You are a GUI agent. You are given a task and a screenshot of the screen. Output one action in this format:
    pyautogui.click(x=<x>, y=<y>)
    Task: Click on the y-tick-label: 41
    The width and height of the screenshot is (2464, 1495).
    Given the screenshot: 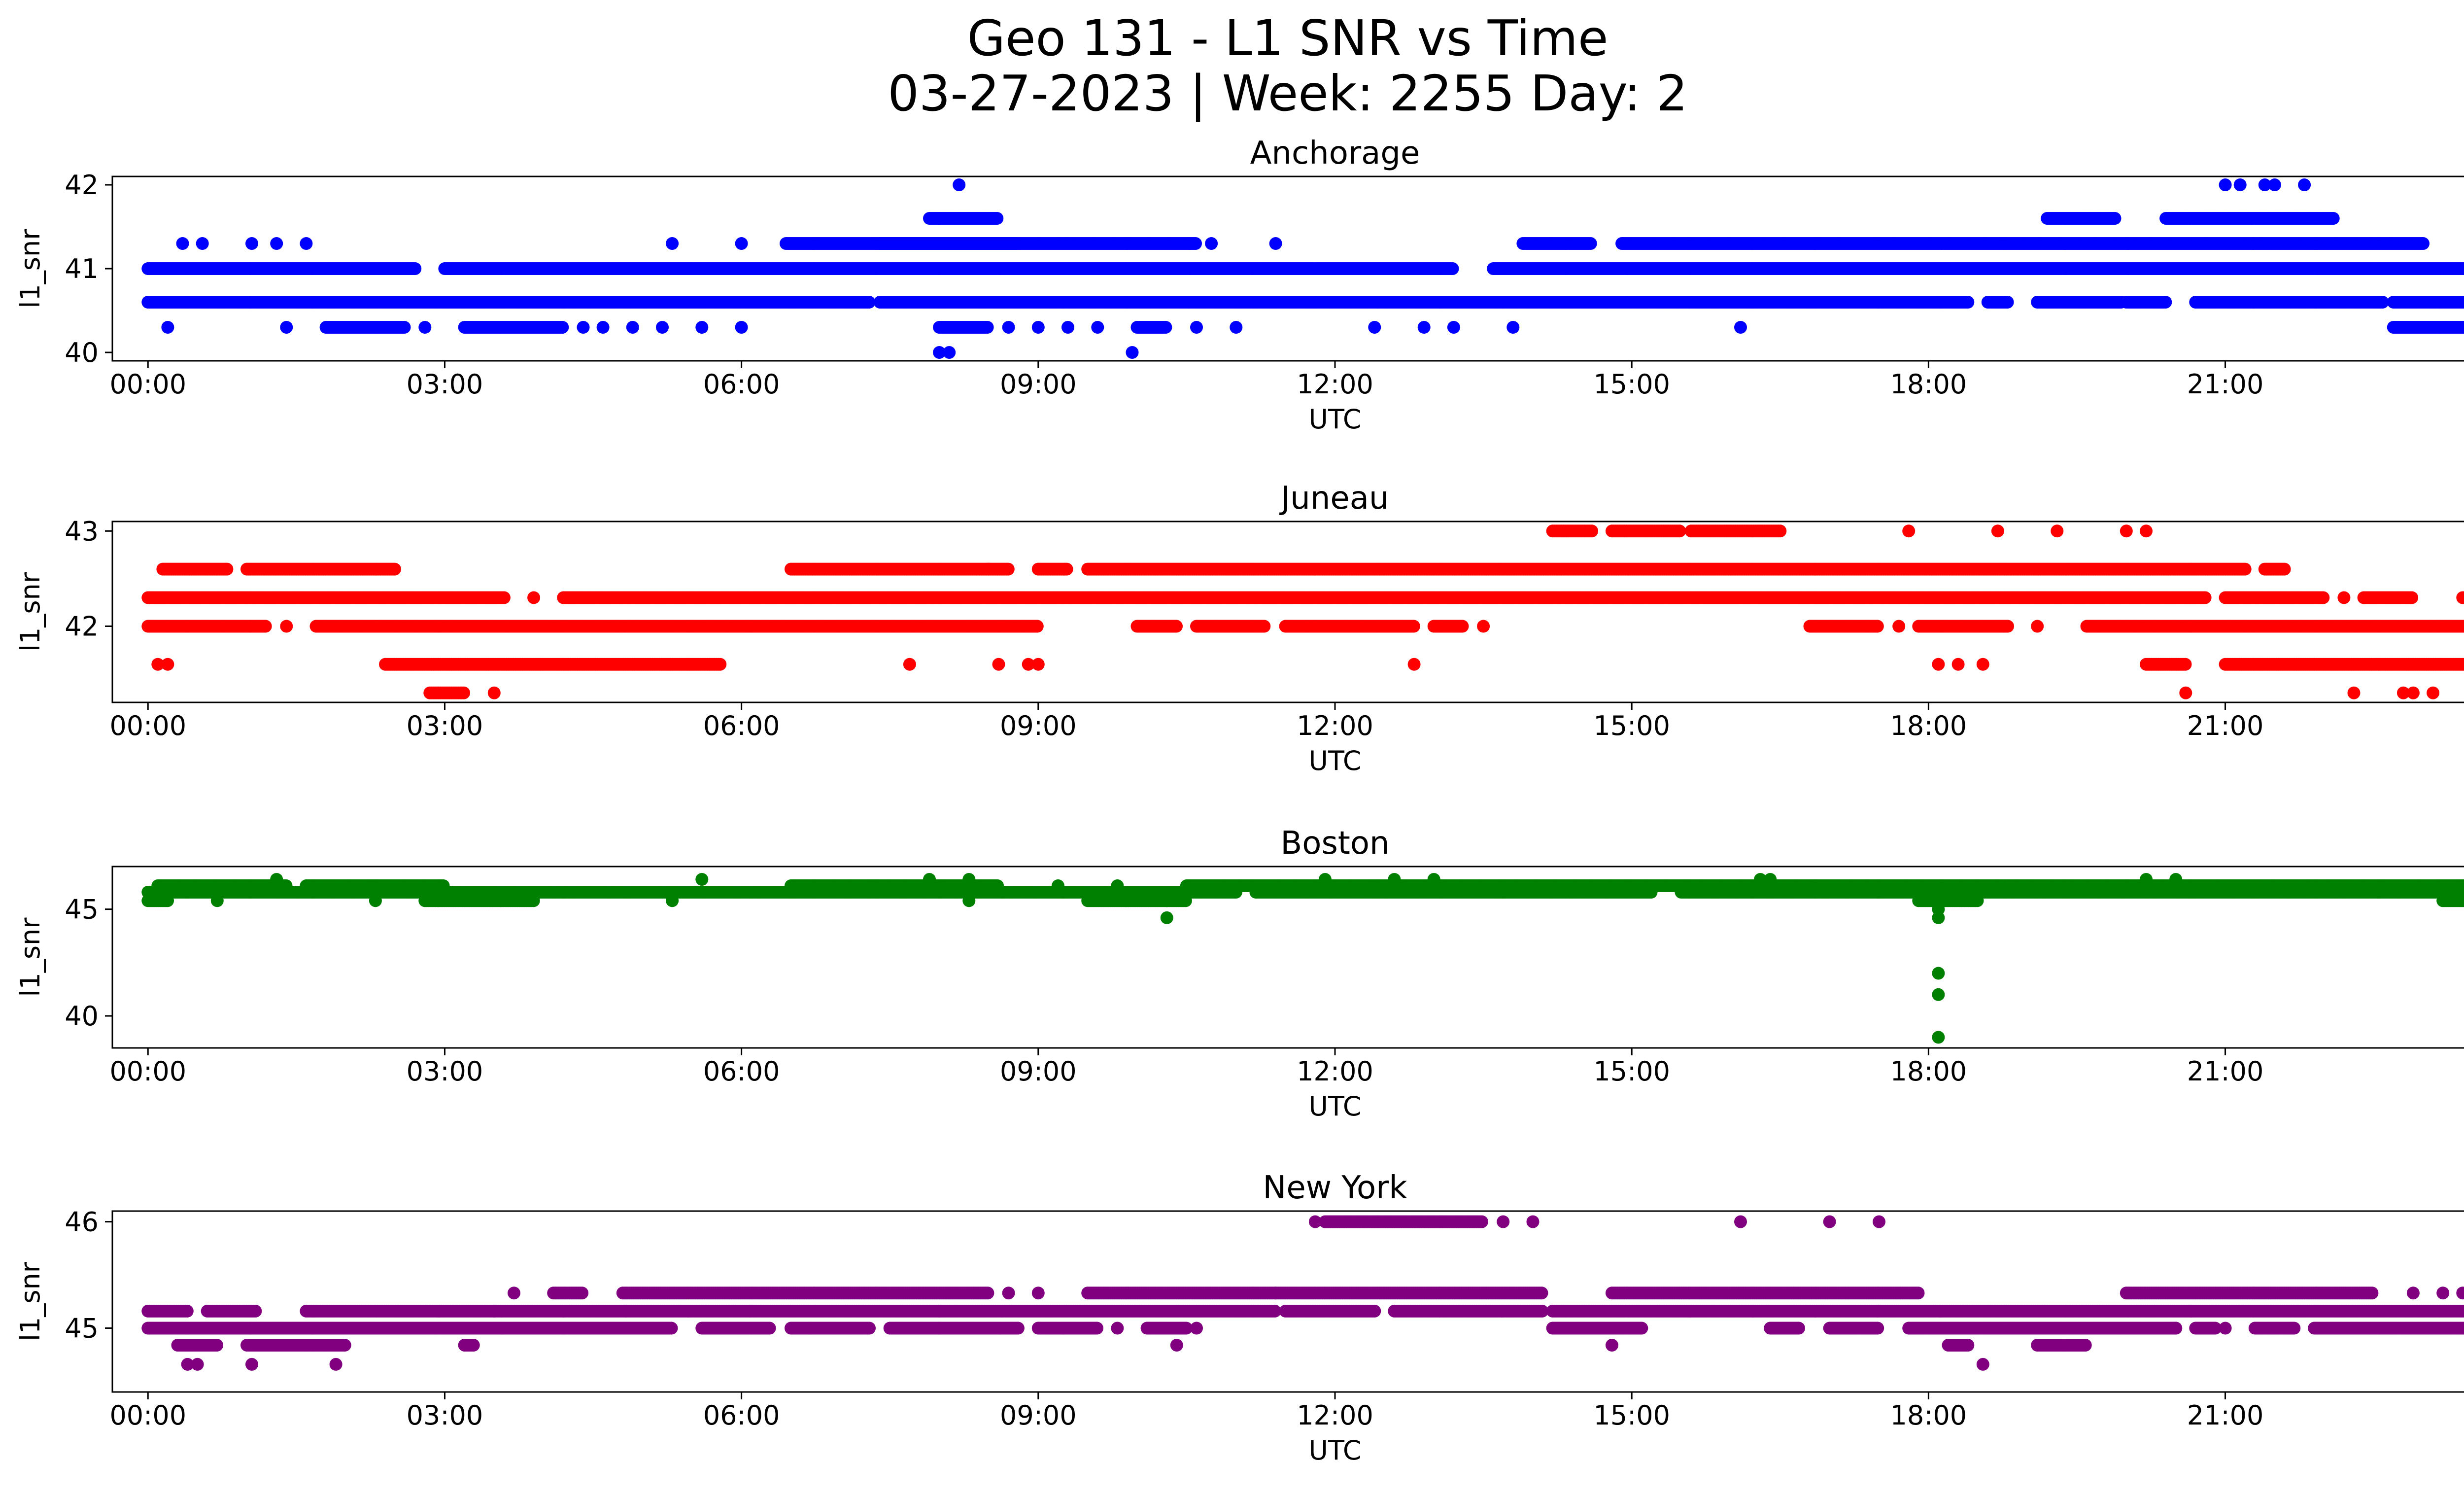 What is the action you would take?
    pyautogui.click(x=82, y=268)
    